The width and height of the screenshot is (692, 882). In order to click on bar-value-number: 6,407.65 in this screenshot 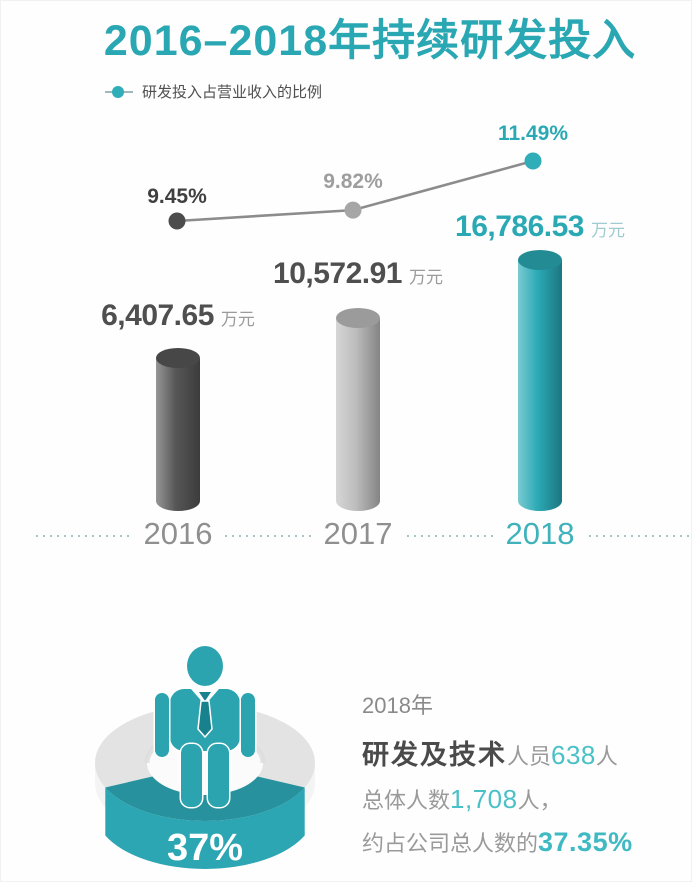, I will do `click(157, 315)`.